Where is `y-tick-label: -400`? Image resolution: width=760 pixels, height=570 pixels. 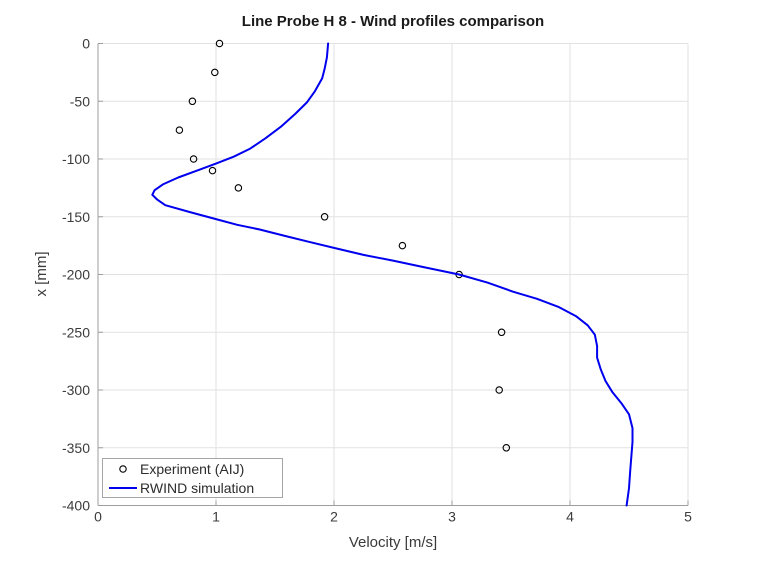 y-tick-label: -400 is located at coordinates (76, 506).